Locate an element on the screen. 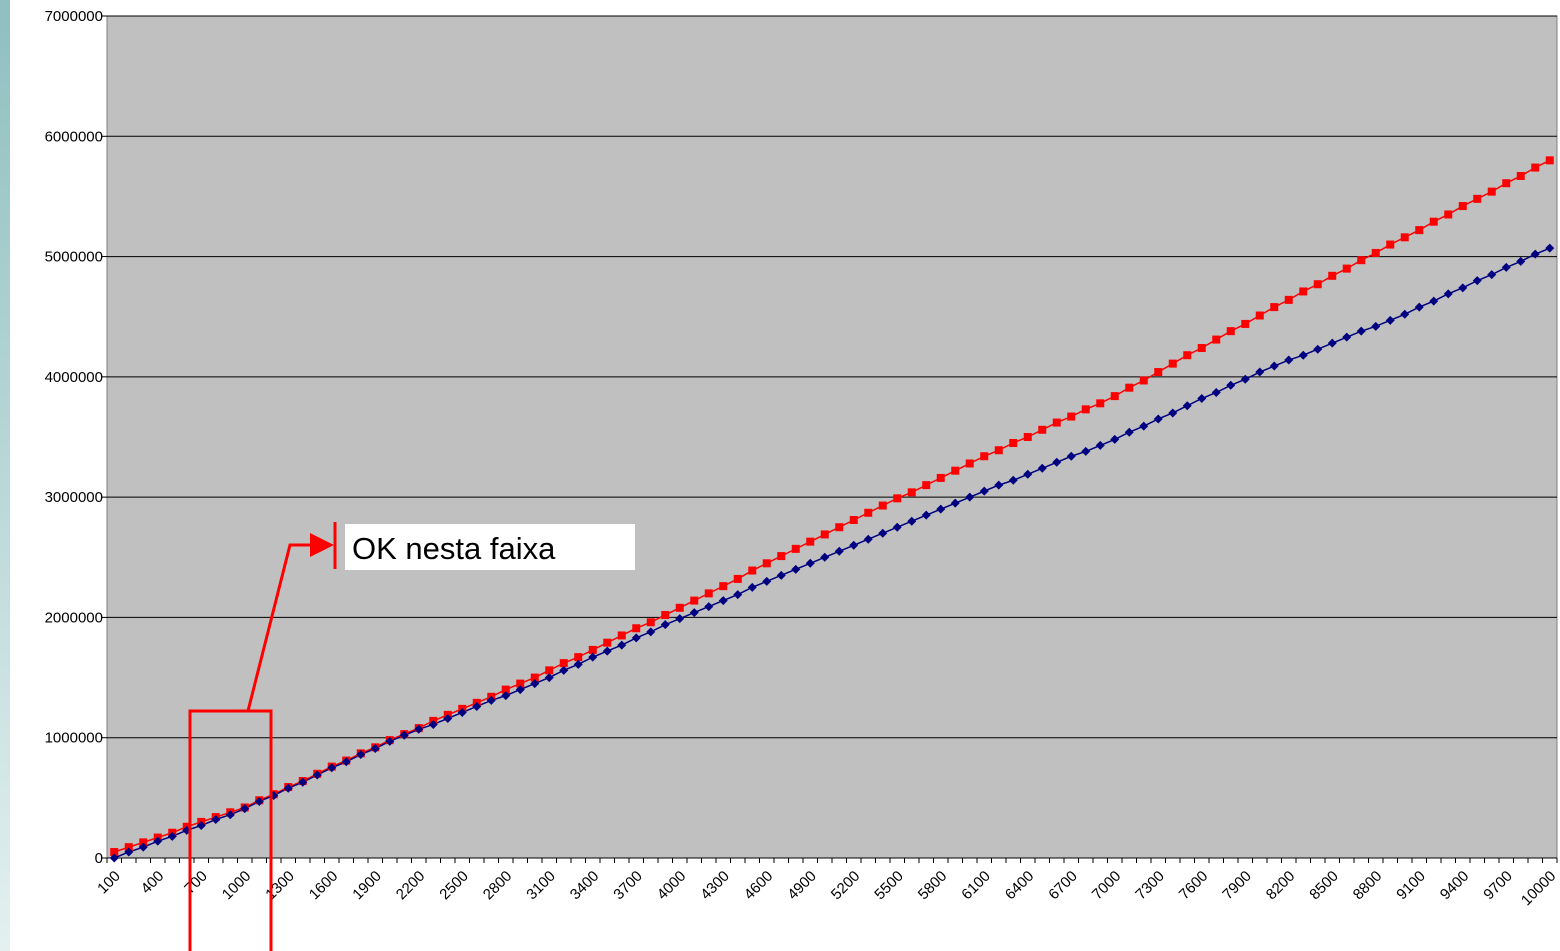 The height and width of the screenshot is (951, 1560). y-tick-label: 2000000 is located at coordinates (74, 617).